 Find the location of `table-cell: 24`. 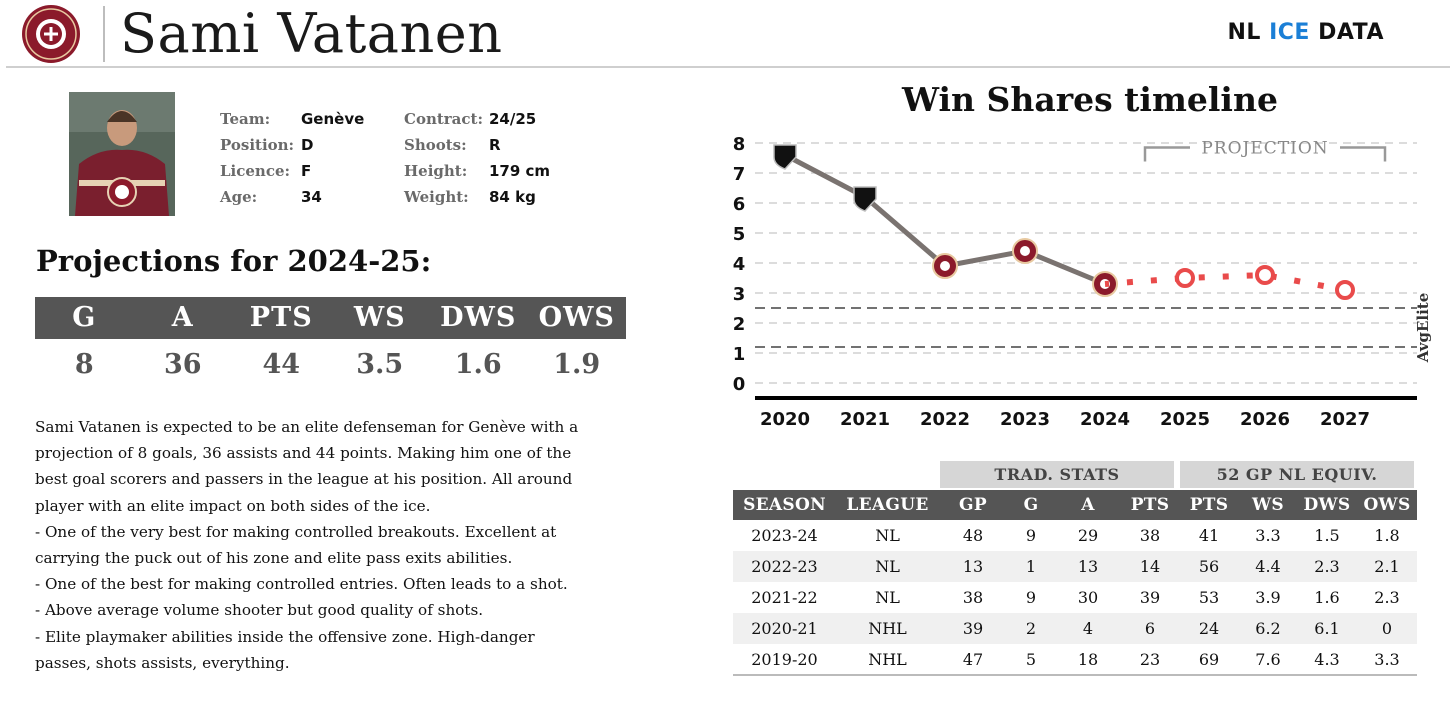

table-cell: 24 is located at coordinates (1209, 628).